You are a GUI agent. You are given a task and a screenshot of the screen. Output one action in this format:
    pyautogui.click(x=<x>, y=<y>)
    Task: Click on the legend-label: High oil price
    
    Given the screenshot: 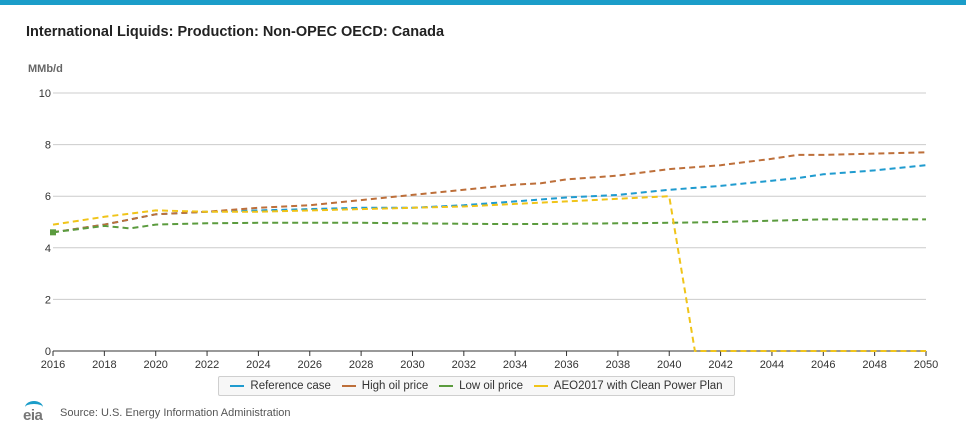 What is the action you would take?
    pyautogui.click(x=395, y=386)
    